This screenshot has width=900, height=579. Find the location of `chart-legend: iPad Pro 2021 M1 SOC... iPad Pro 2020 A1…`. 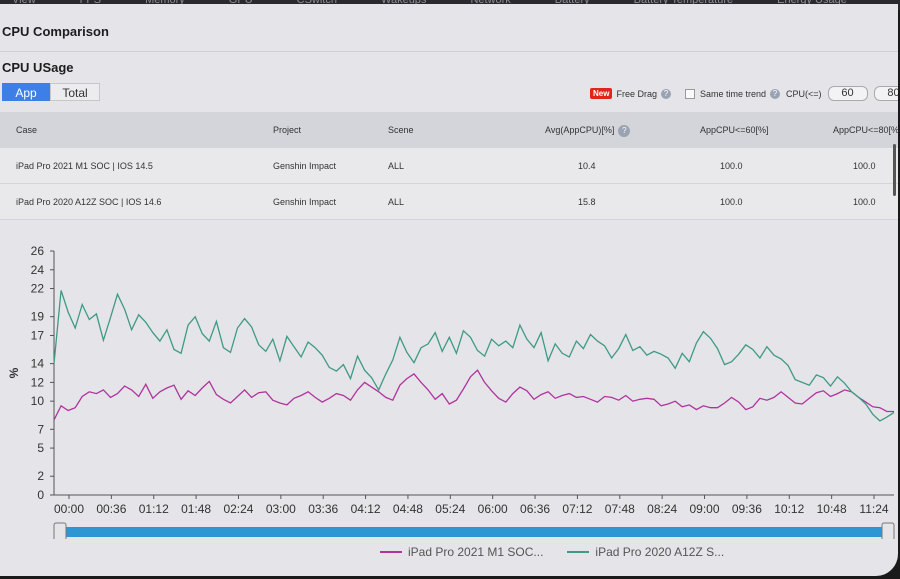

chart-legend: iPad Pro 2021 M1 SOC... iPad Pro 2020 A1… is located at coordinates (564, 552).